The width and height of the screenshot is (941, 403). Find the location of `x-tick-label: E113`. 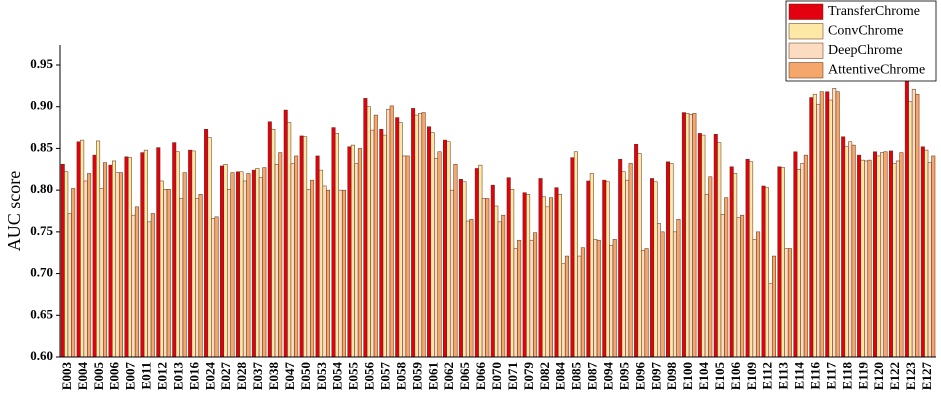

x-tick-label: E113 is located at coordinates (783, 376).